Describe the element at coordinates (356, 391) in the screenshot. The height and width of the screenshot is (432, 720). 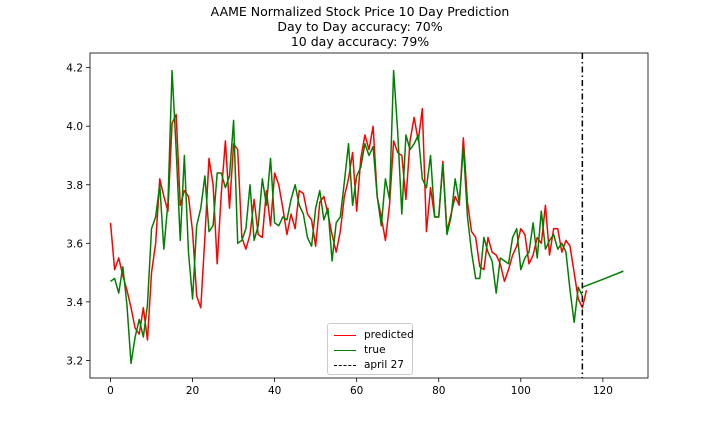
I see `x-tick-label: 60` at that location.